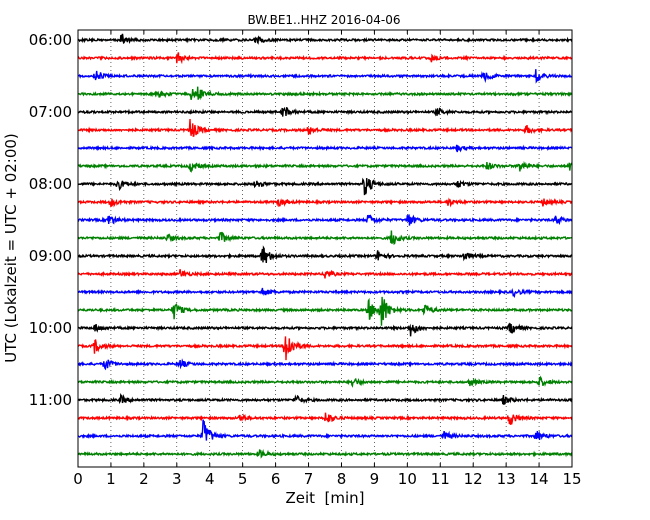 Image resolution: width=650 pixels, height=520 pixels. Describe the element at coordinates (323, 20) in the screenshot. I see `chart-title: BW.BE1..HHZ 2016-04-06` at that location.